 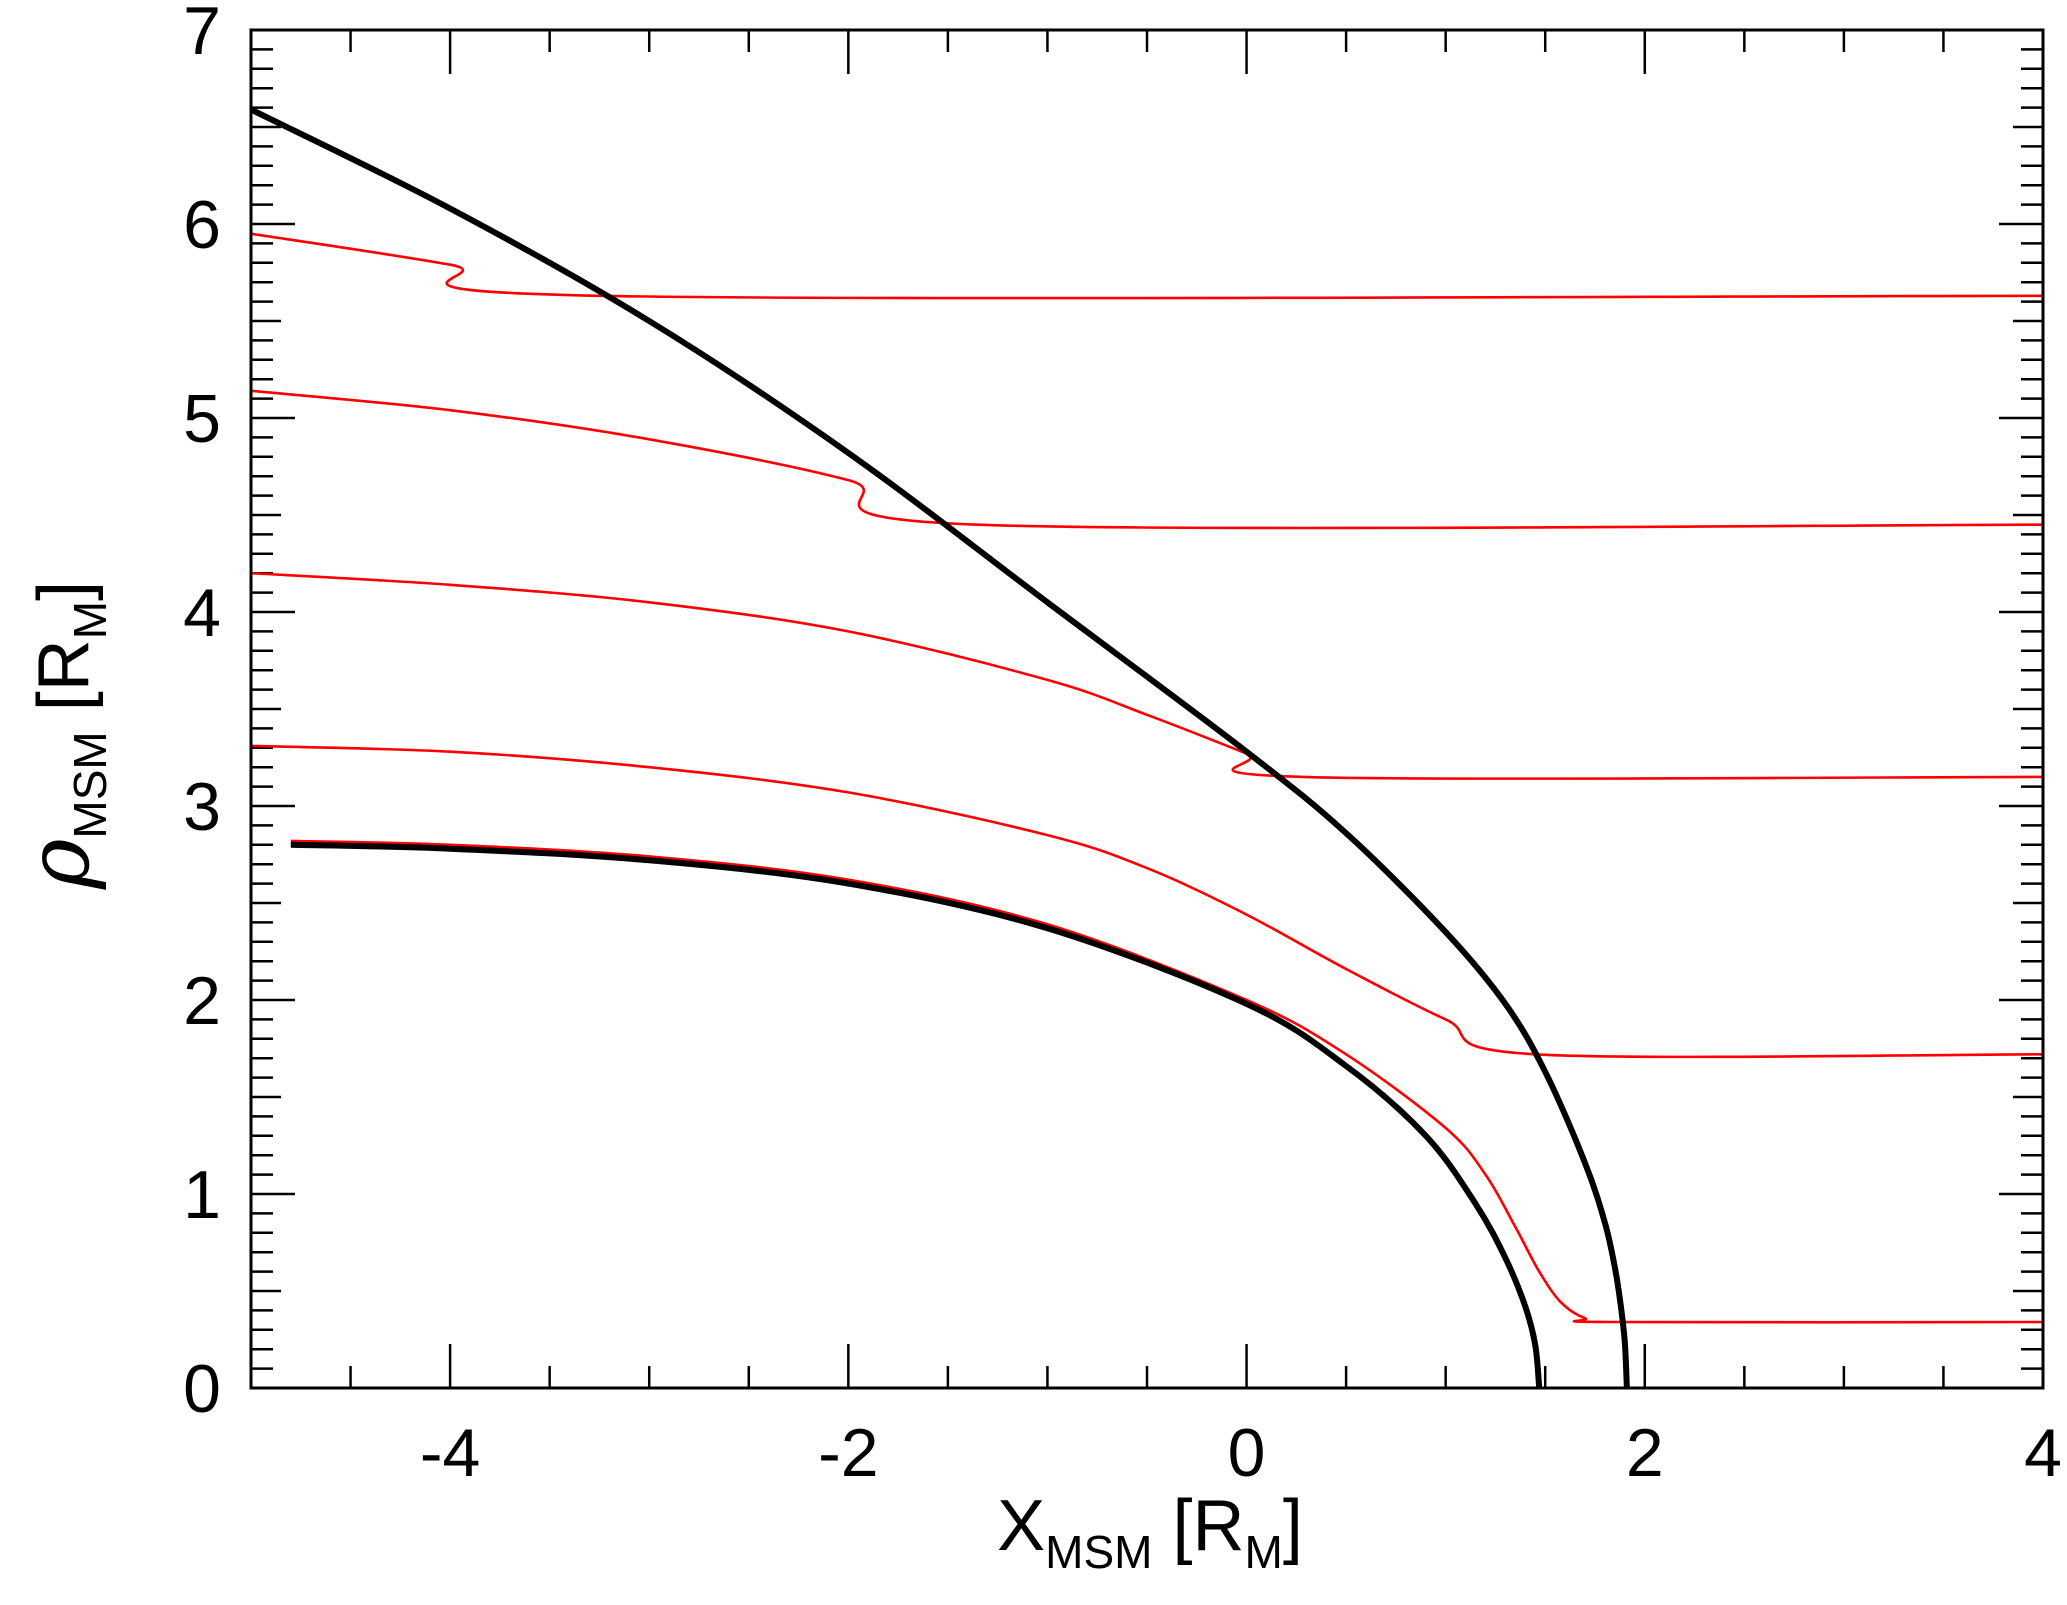 I want to click on y-tick-label: 4, so click(x=202, y=613).